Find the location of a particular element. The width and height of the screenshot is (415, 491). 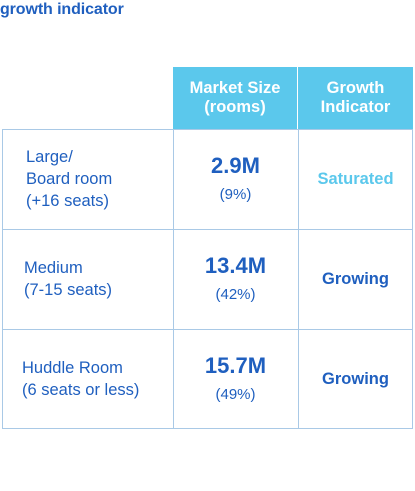

room-type-label: Large/ Board room (+16 seats) is located at coordinates (87, 179).